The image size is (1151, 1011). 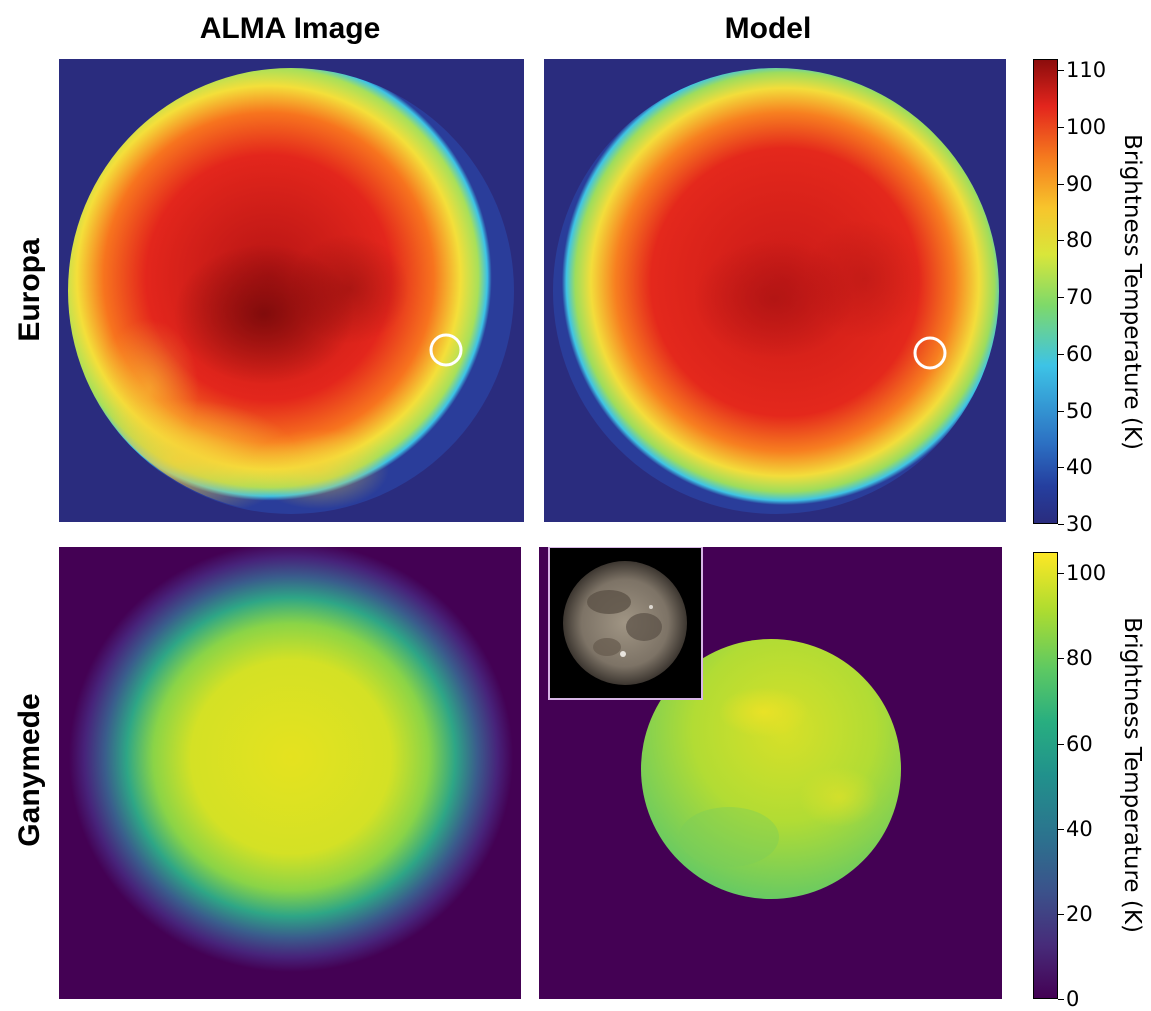 What do you see at coordinates (1086, 573) in the screenshot?
I see `ganymede-colorbar-tick-label: 100` at bounding box center [1086, 573].